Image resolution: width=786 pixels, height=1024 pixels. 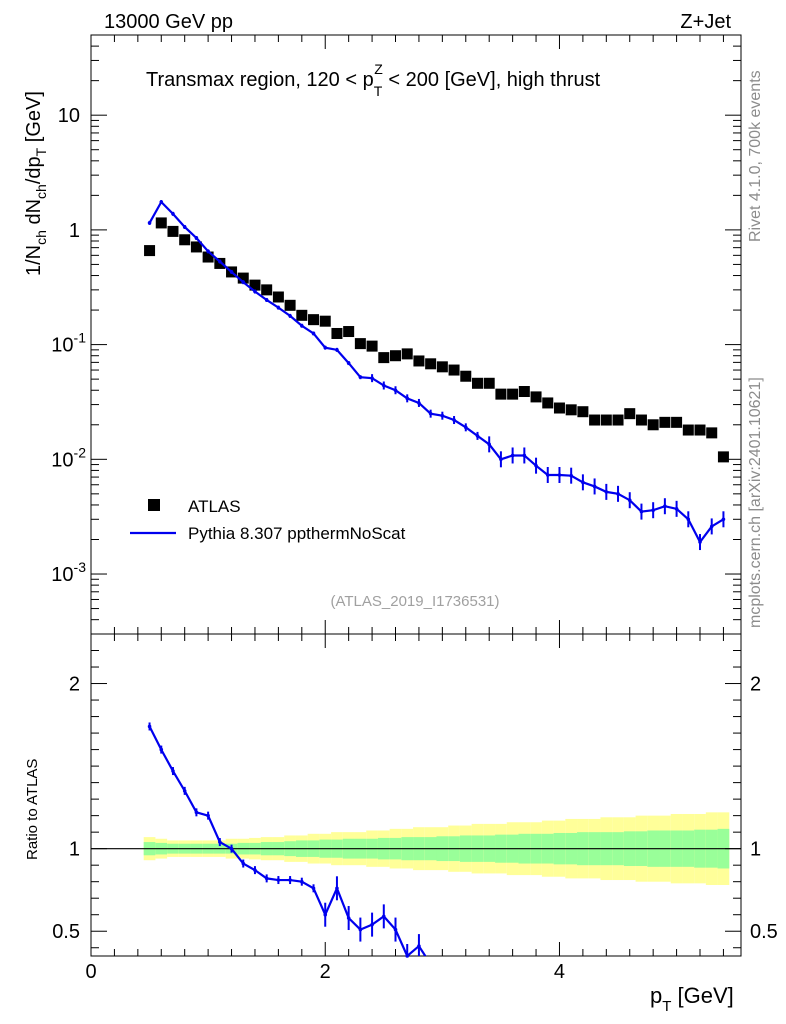 What do you see at coordinates (66, 932) in the screenshot?
I see `ratio-tick-label-left: 0.5` at bounding box center [66, 932].